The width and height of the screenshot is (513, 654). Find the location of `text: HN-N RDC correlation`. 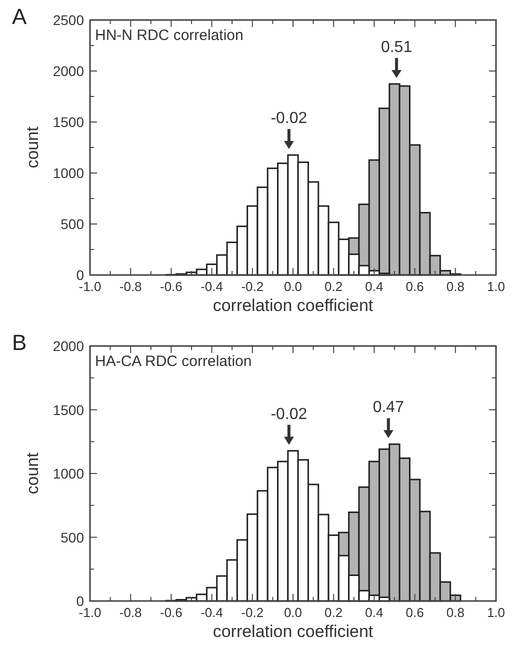

text: HN-N RDC correlation is located at coordinates (169, 35).